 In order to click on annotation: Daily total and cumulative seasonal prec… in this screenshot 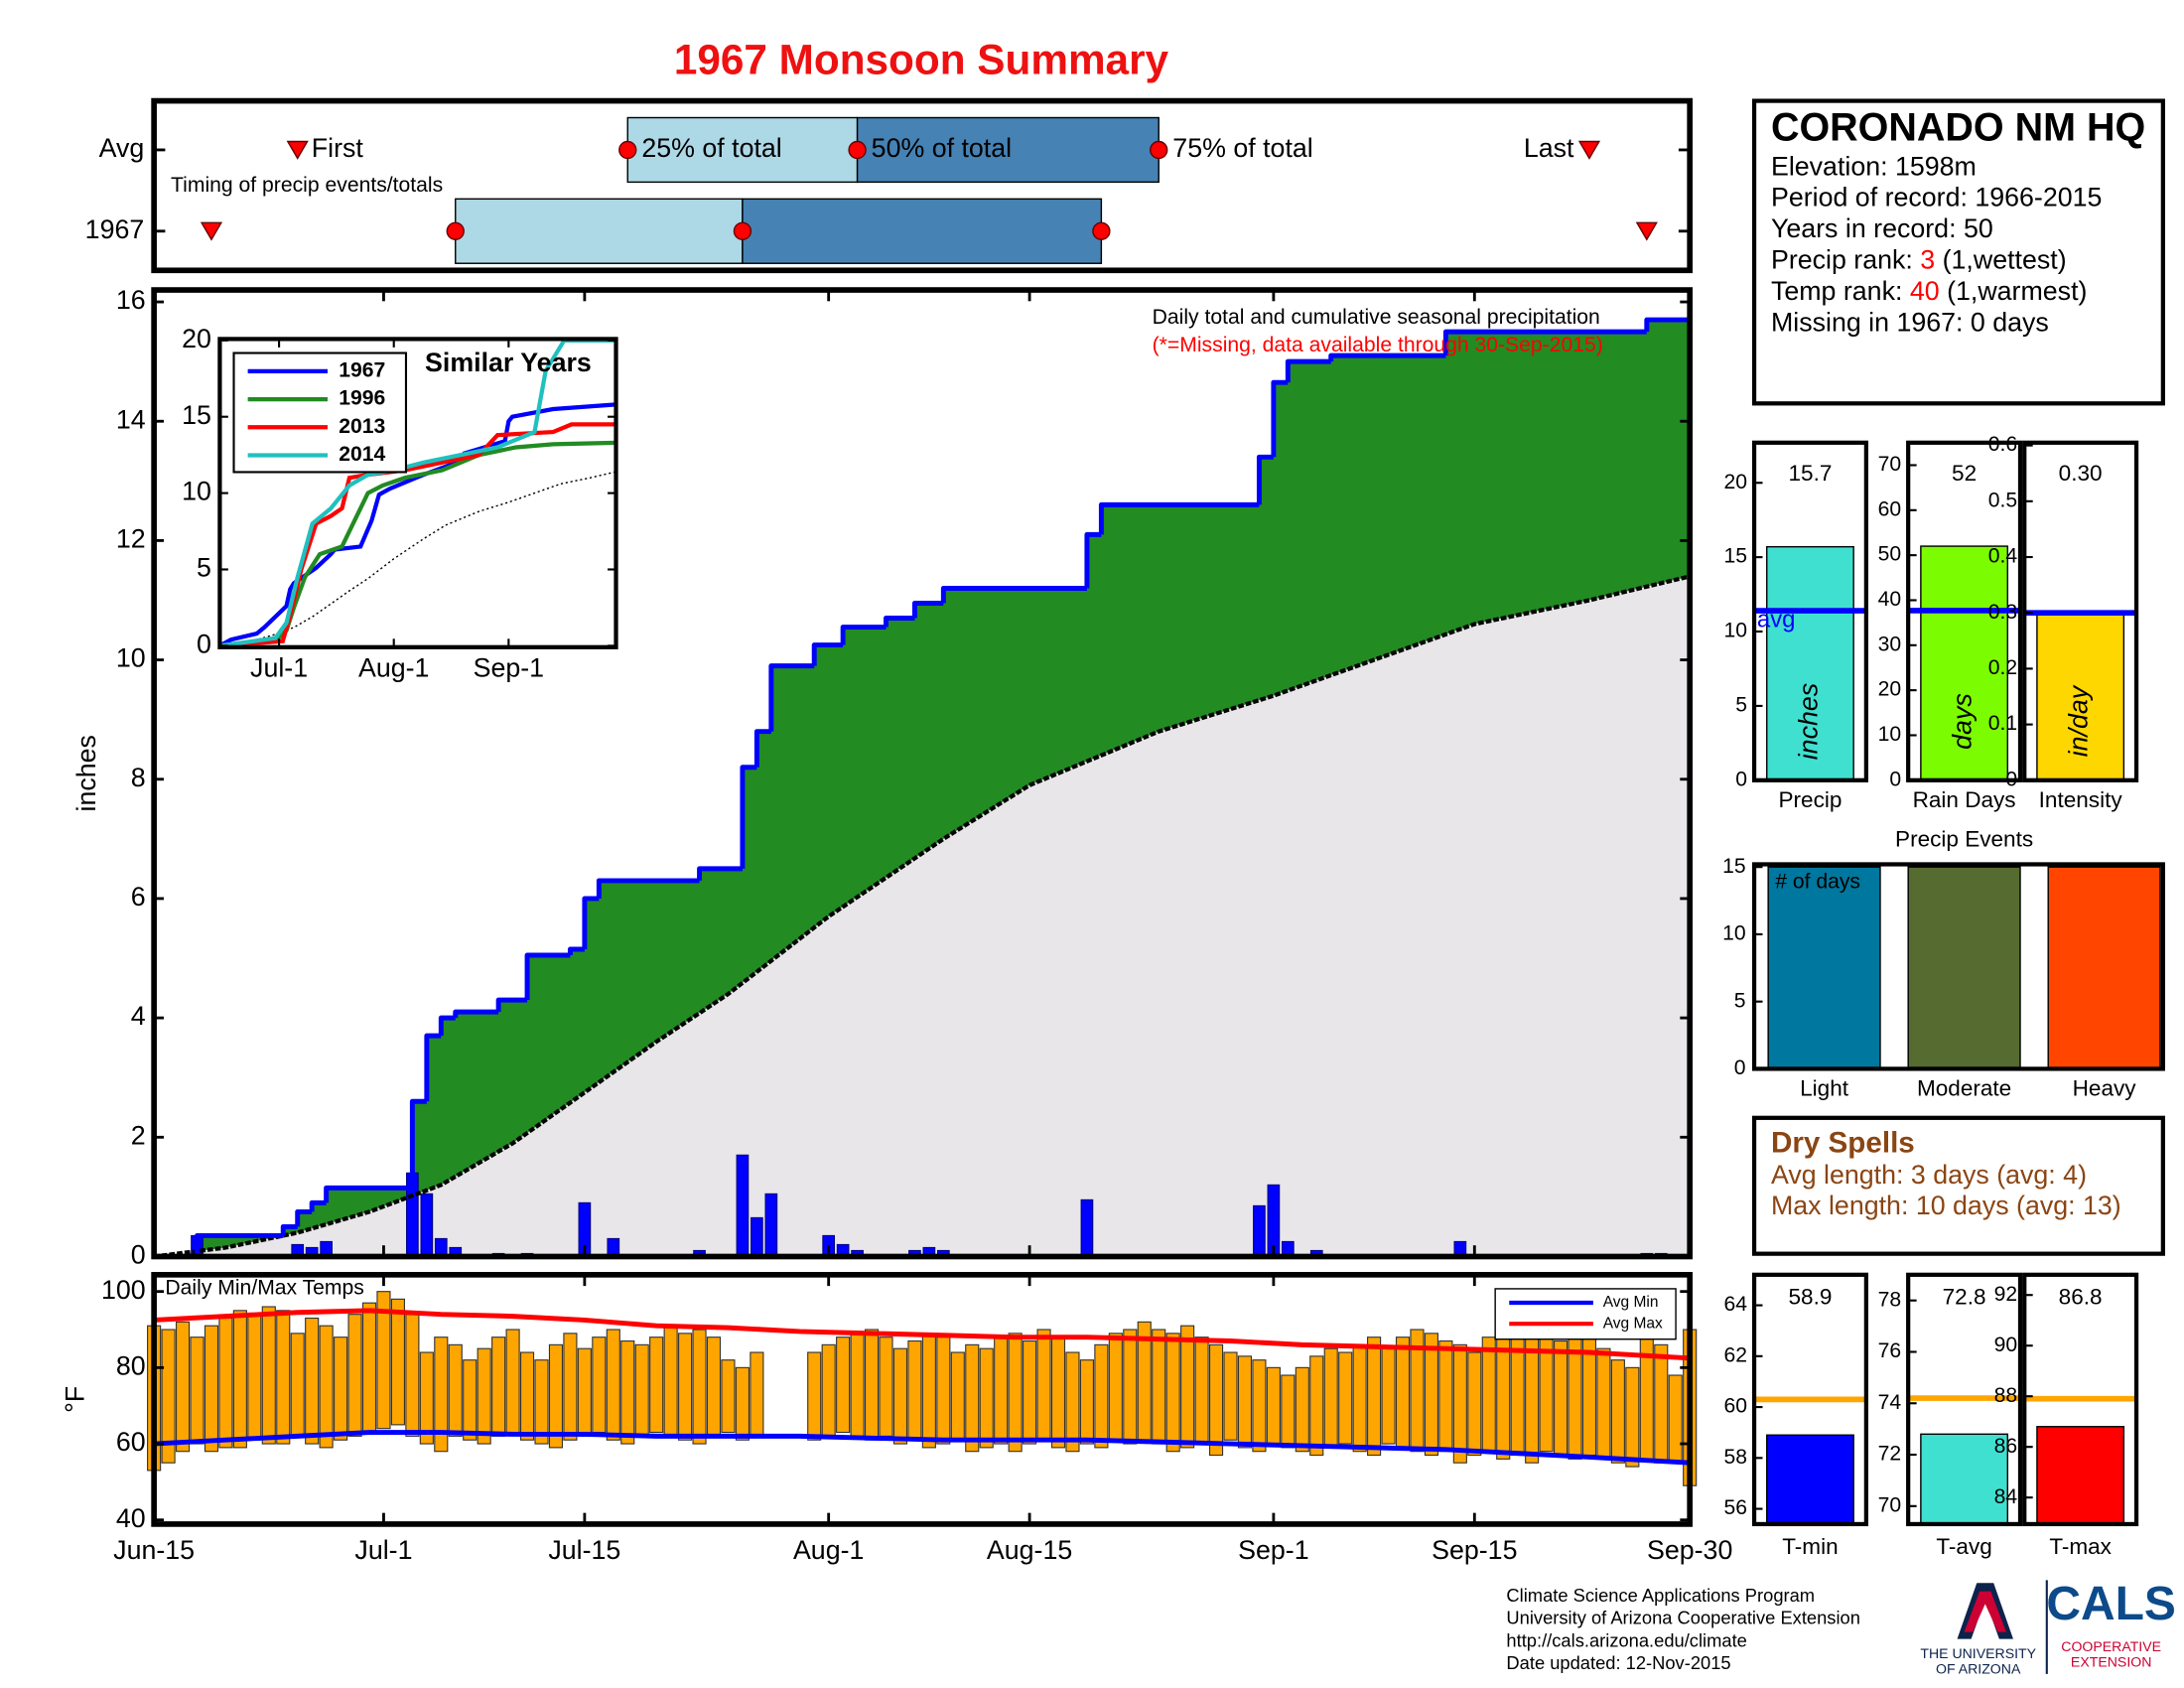, I will do `click(1376, 317)`.